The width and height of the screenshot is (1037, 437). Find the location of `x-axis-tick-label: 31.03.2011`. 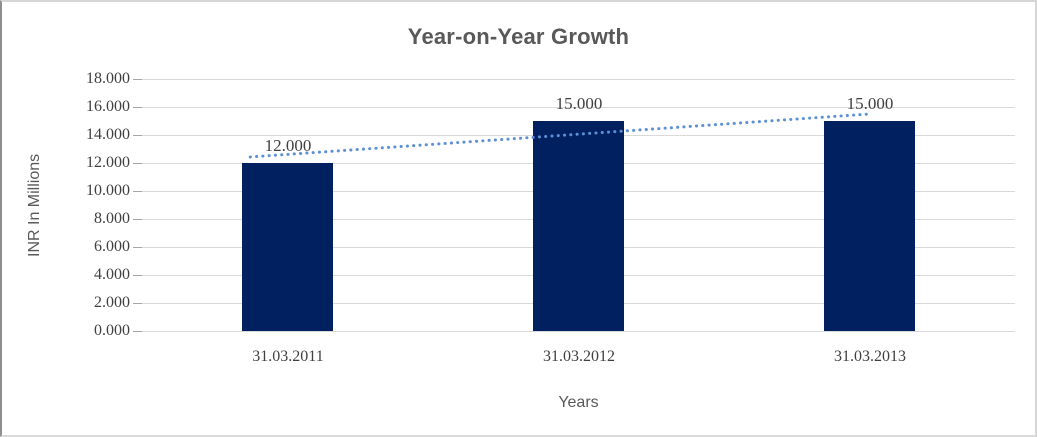

x-axis-tick-label: 31.03.2011 is located at coordinates (288, 356).